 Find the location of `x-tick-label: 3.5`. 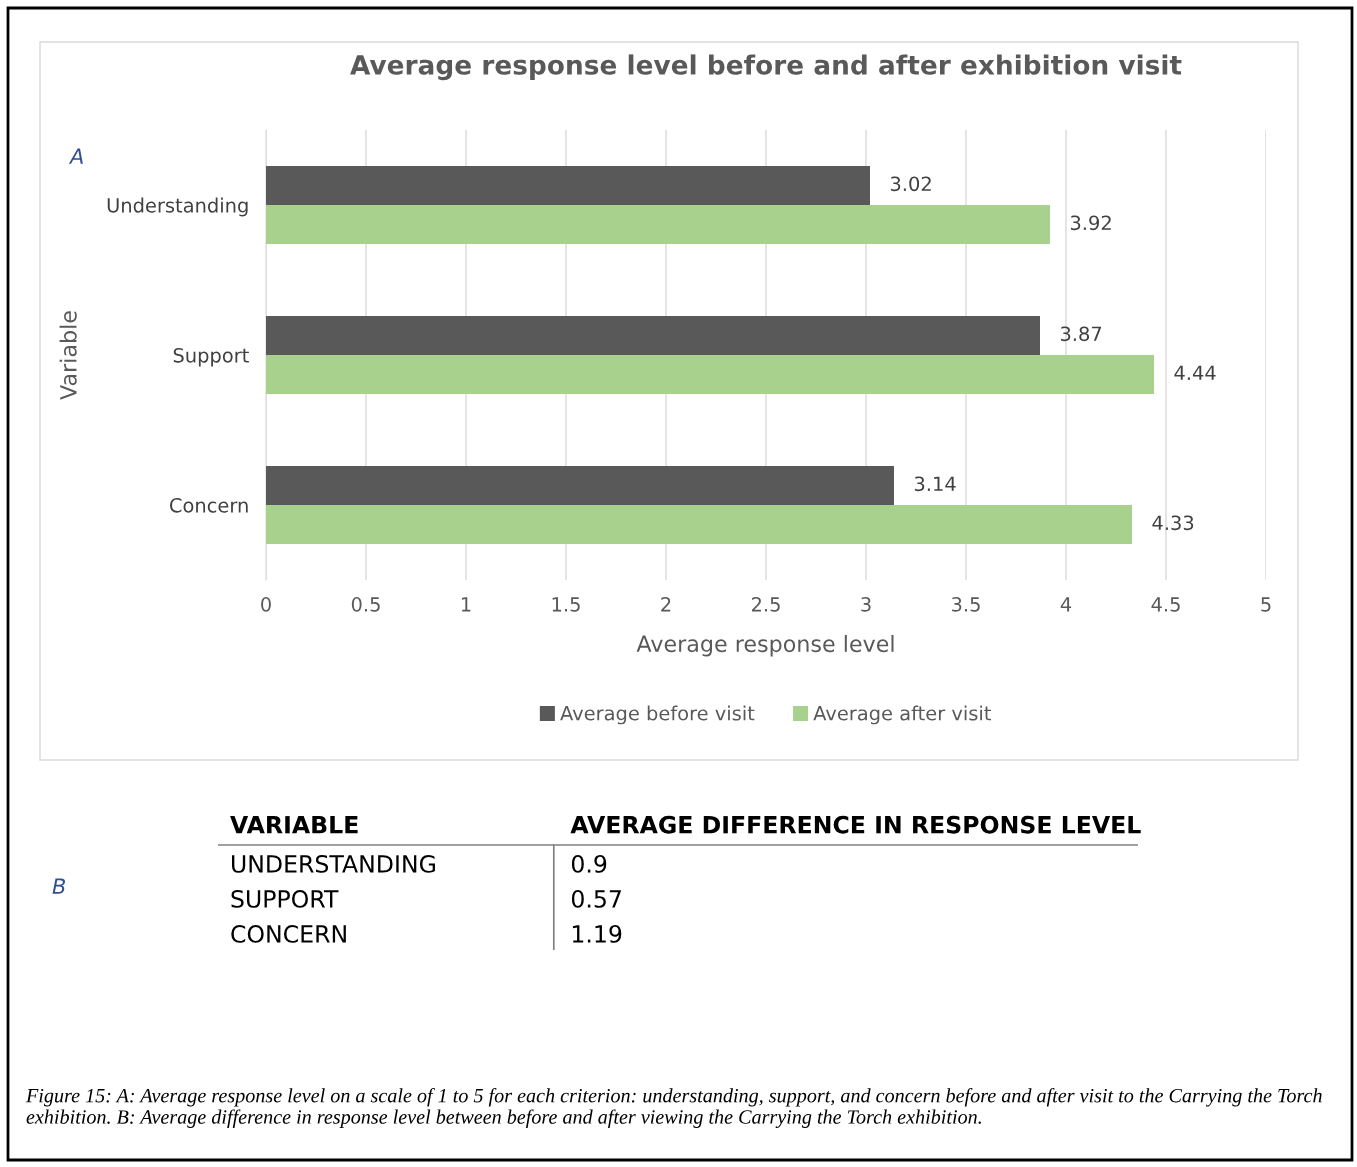

x-tick-label: 3.5 is located at coordinates (966, 604).